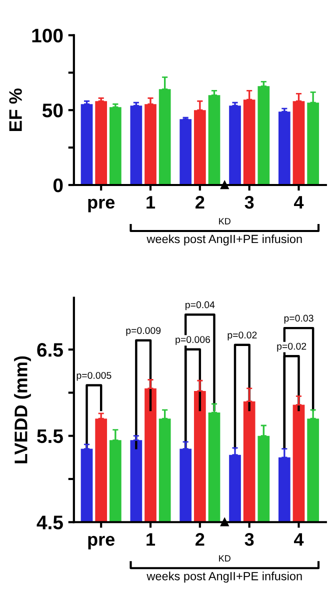 This screenshot has width=336, height=592. I want to click on y-tick-label: 100, so click(47, 35).